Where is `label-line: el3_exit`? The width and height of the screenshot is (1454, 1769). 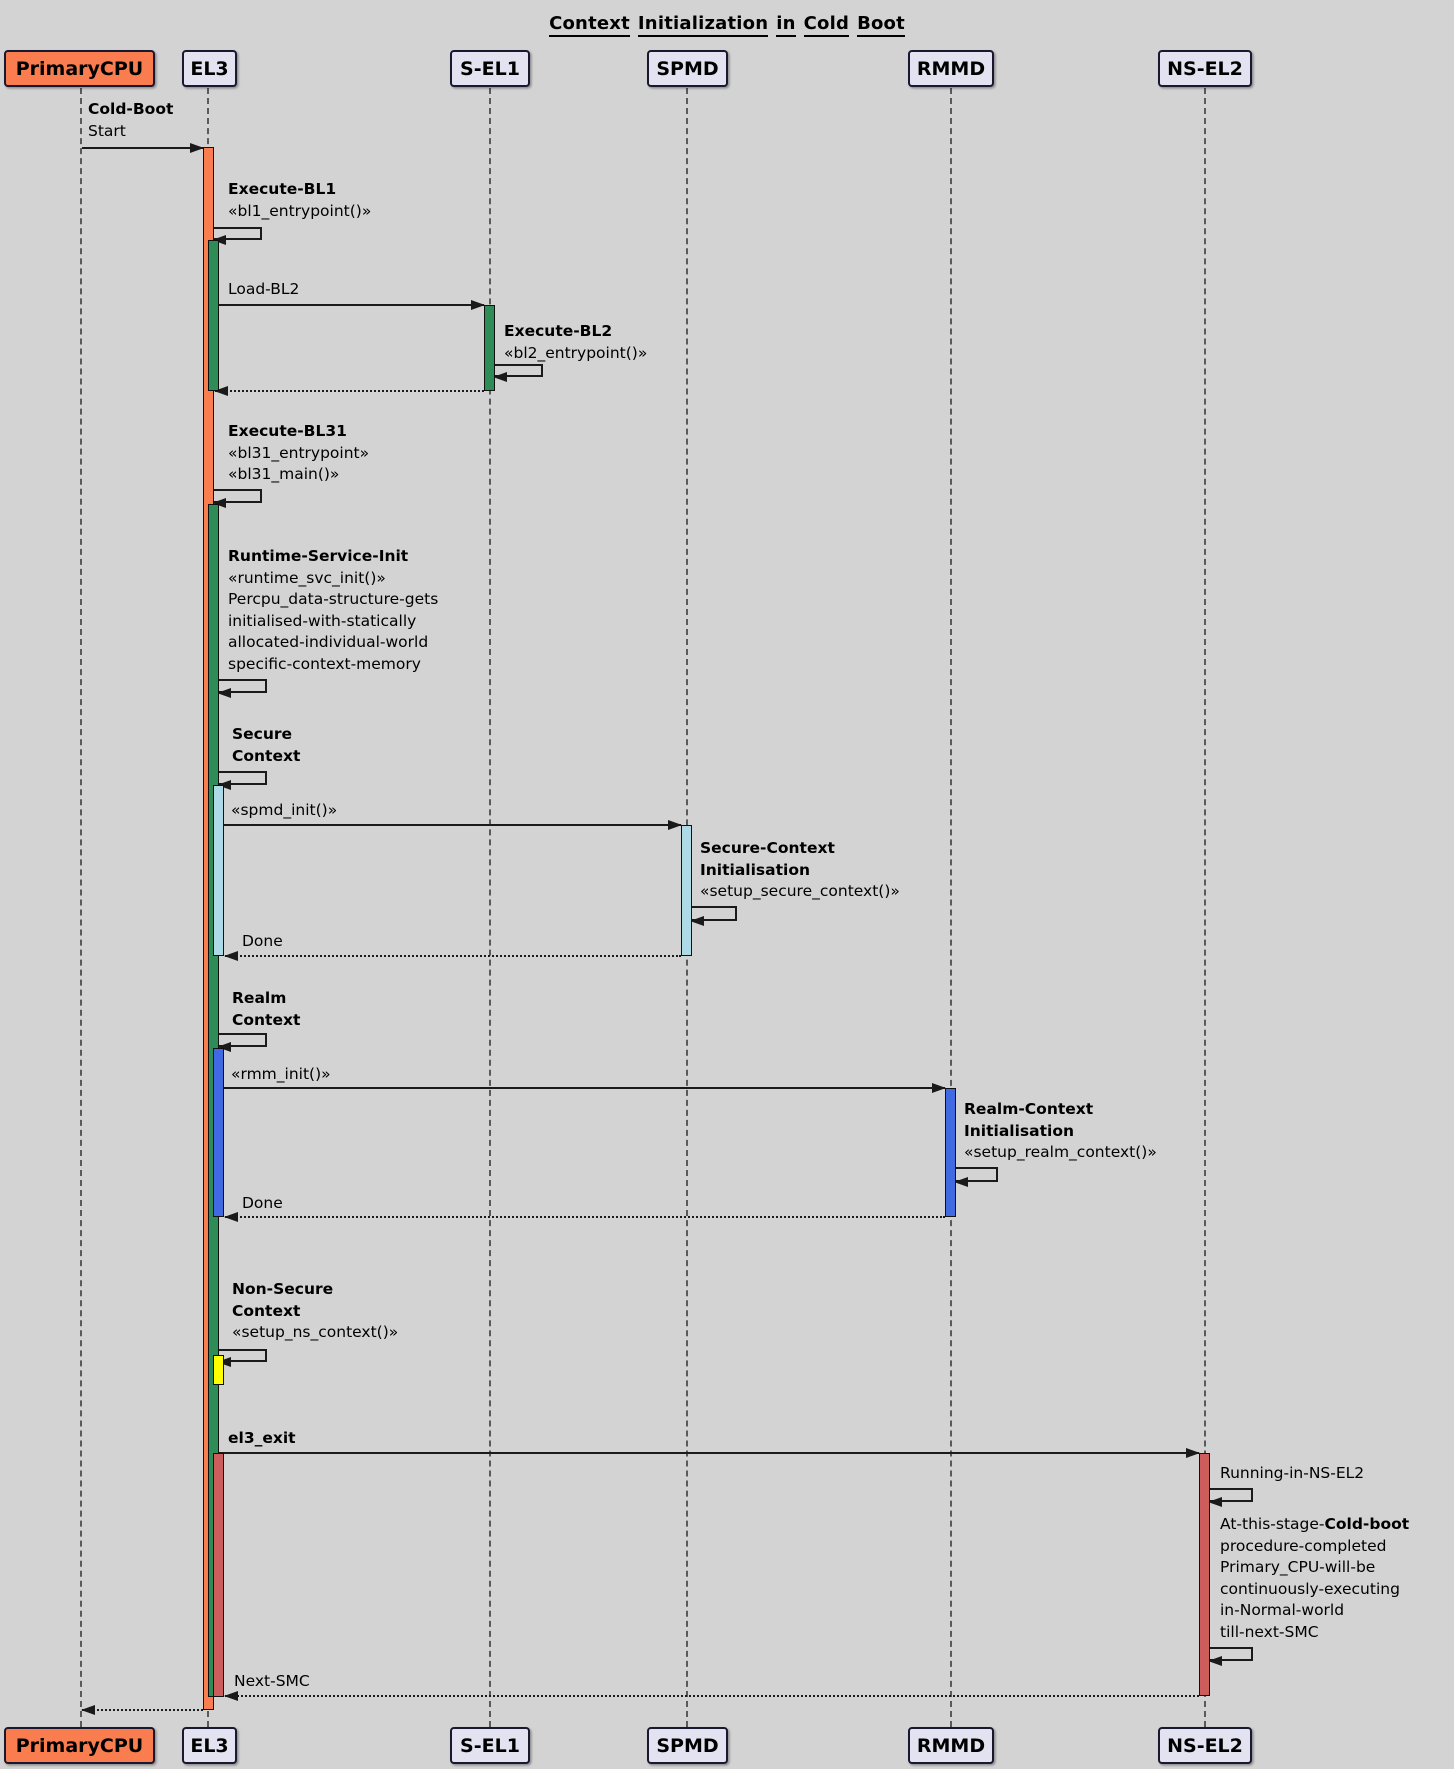 label-line: el3_exit is located at coordinates (262, 1438).